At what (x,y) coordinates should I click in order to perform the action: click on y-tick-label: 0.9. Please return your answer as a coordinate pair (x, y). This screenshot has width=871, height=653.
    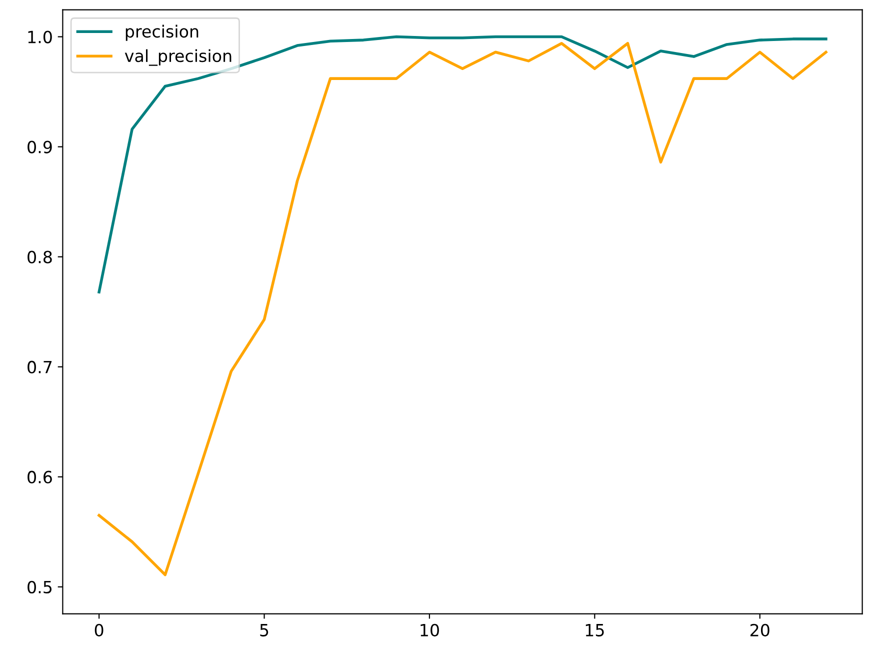
    Looking at the image, I should click on (40, 147).